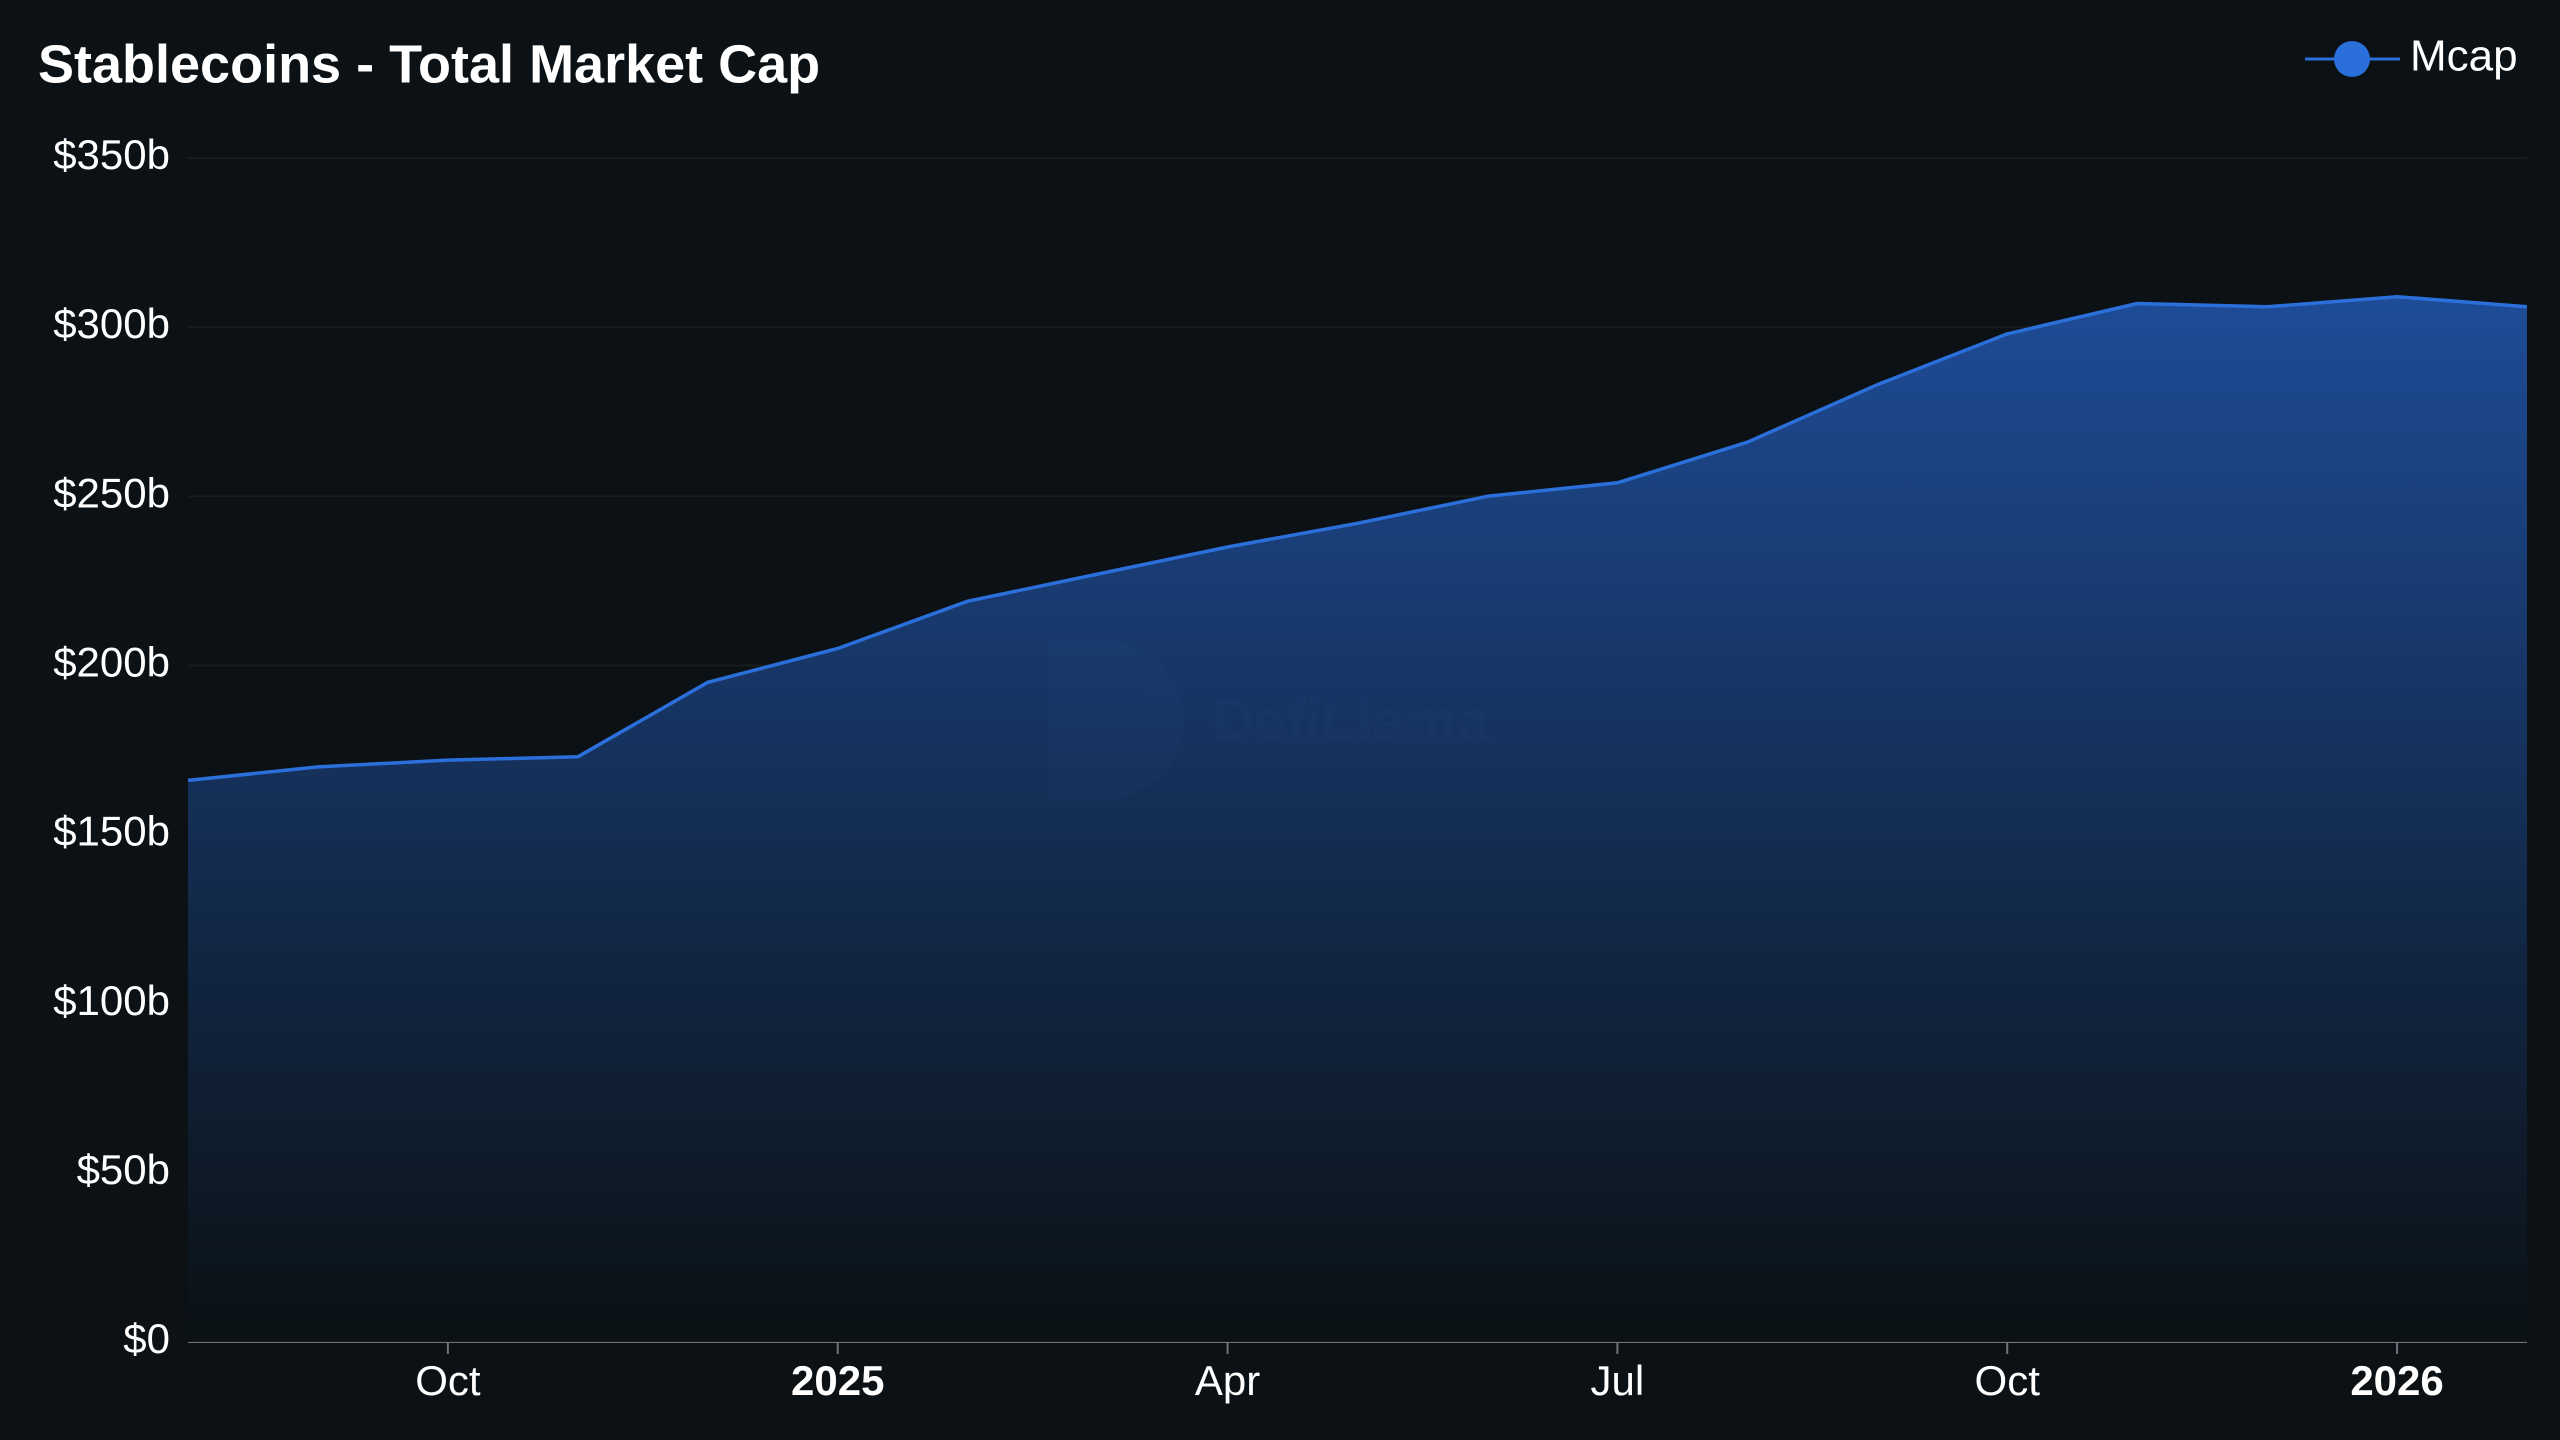 This screenshot has width=2560, height=1440. What do you see at coordinates (111, 662) in the screenshot?
I see `y-tick-label: $200b` at bounding box center [111, 662].